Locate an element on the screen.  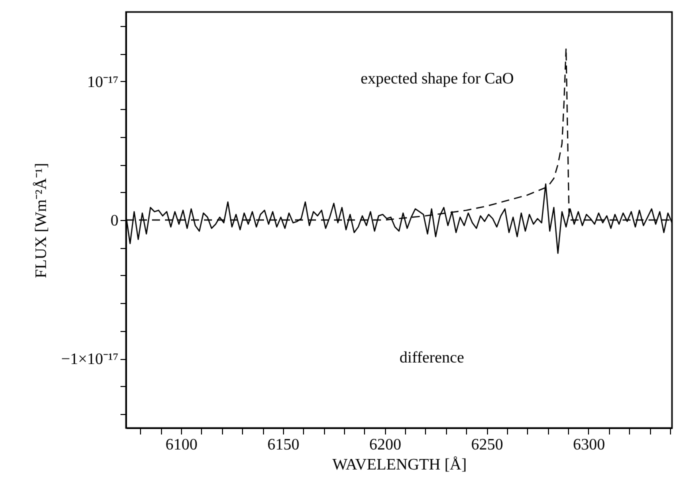
y-tick-label: −1×10⁻¹⁷ is located at coordinates (89, 359).